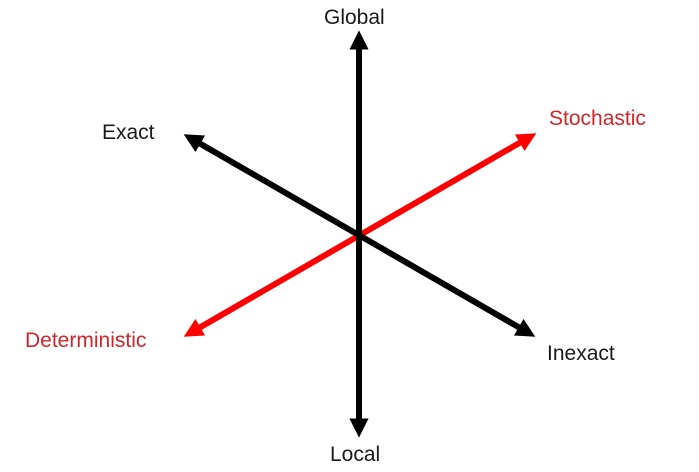  I want to click on label-deterministic: Deterministic, so click(86, 340).